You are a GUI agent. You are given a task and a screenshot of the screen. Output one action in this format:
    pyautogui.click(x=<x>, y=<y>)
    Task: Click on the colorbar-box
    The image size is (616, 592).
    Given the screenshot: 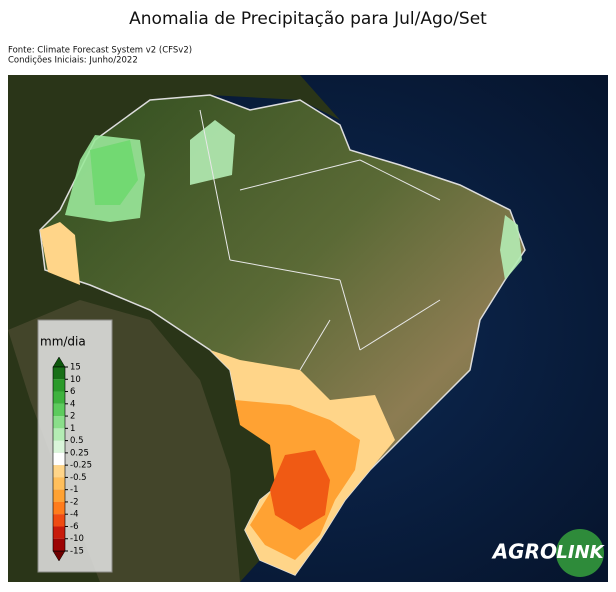 What is the action you would take?
    pyautogui.click(x=75, y=446)
    